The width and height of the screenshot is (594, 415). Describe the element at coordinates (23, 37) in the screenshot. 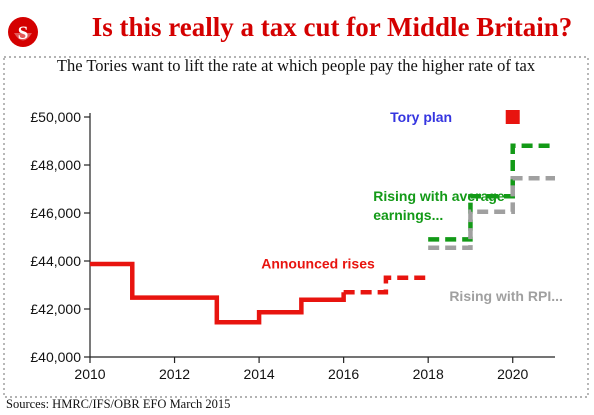

I see `logo-cup` at that location.